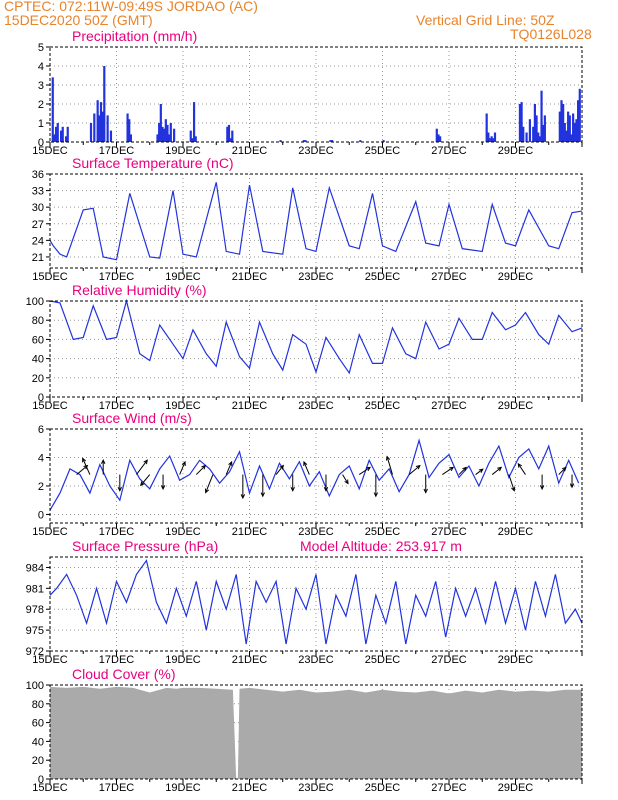  Describe the element at coordinates (132, 418) in the screenshot. I see `wind-title: Surface Wind (m/s)` at that location.